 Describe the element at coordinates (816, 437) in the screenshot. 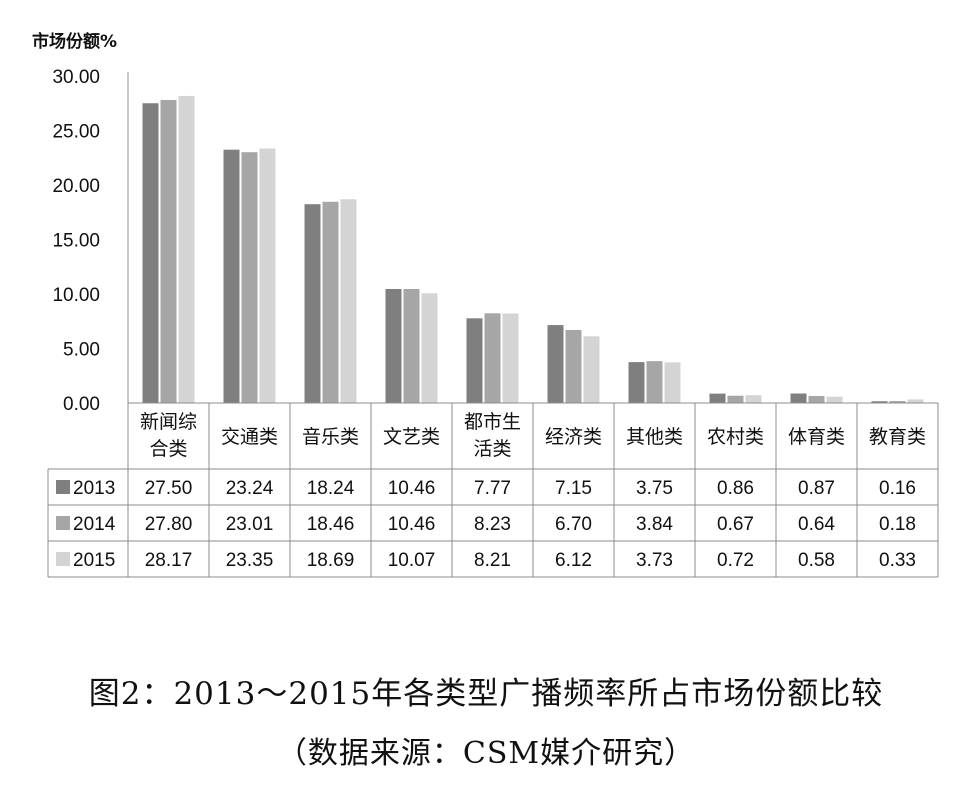

I see `category-label: 体育类` at that location.